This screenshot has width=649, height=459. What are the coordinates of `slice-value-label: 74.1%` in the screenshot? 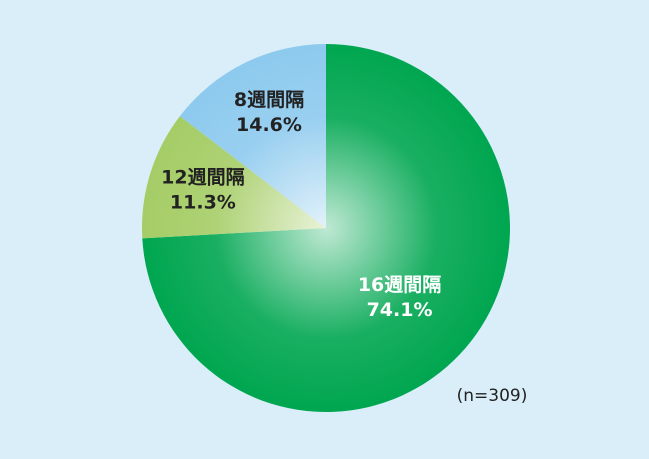 It's located at (400, 310).